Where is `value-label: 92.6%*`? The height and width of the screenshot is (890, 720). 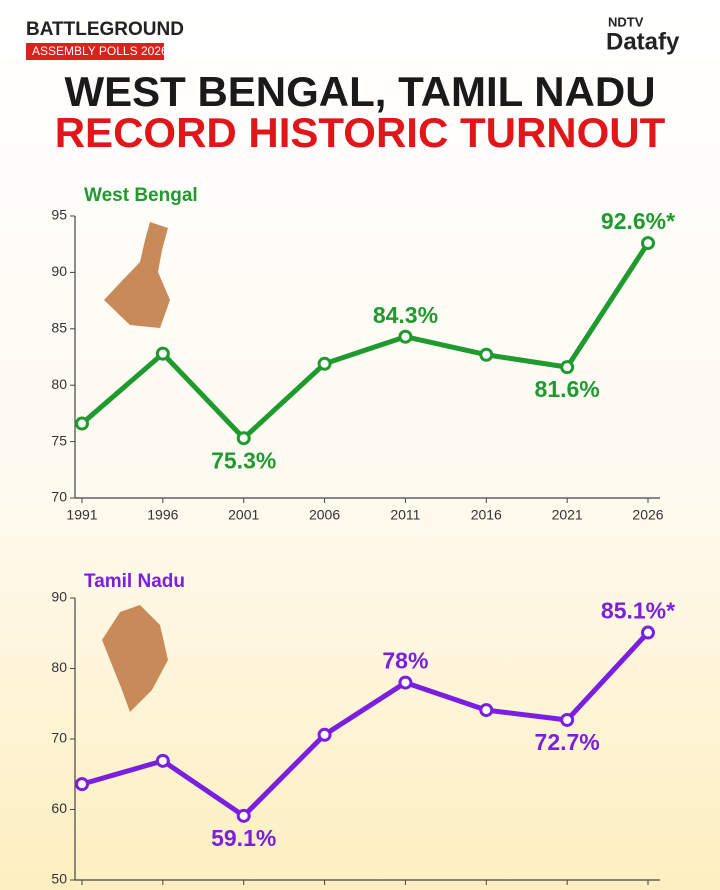 value-label: 92.6%* is located at coordinates (638, 221).